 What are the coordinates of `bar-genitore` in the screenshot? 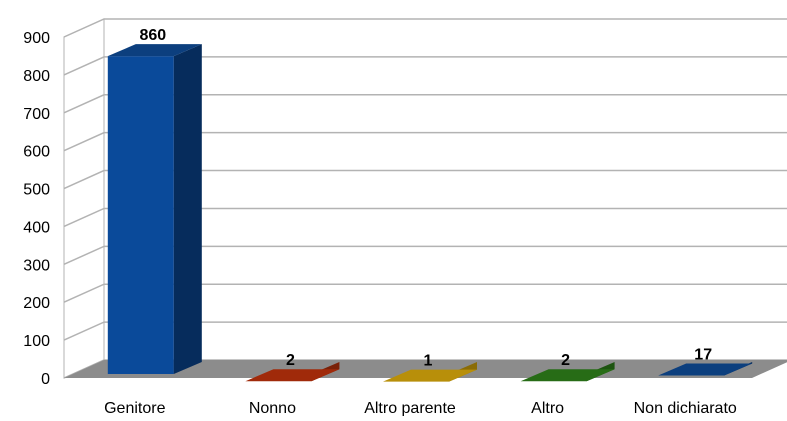 It's located at (154, 209).